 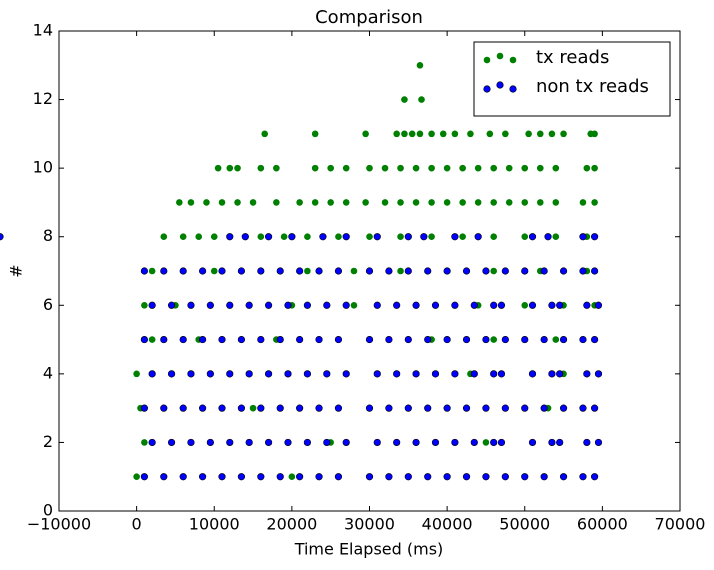 What do you see at coordinates (43, 30) in the screenshot?
I see `y-tick-label: 14` at bounding box center [43, 30].